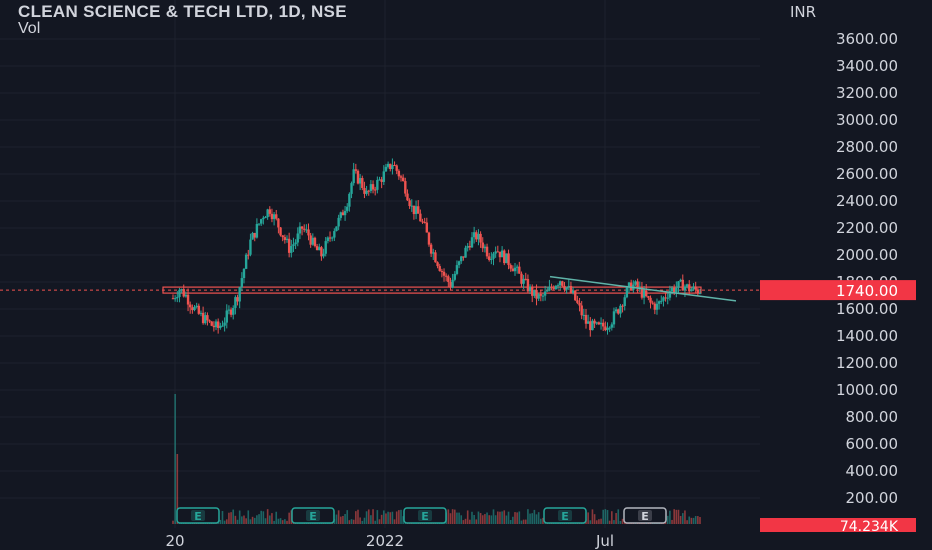 The height and width of the screenshot is (550, 932). I want to click on volume-indicator-label: Vol, so click(29, 28).